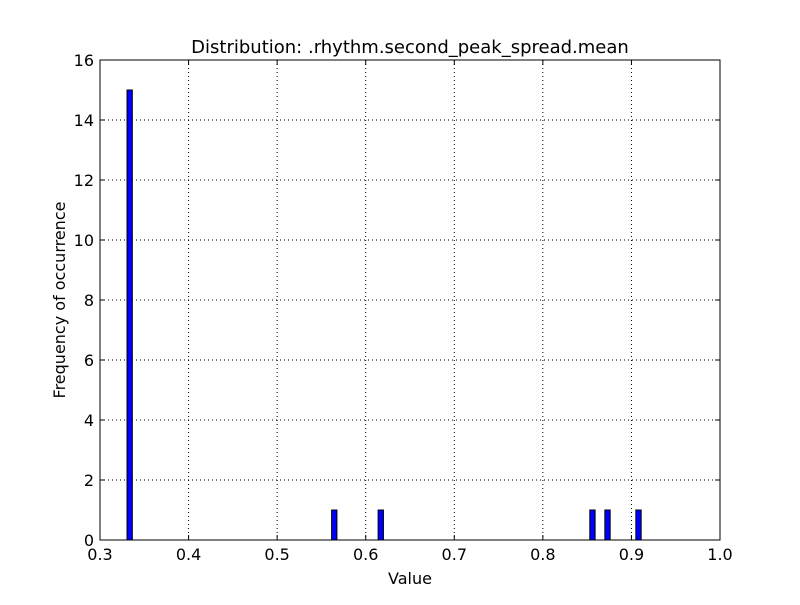  I want to click on x-tick-label: 0.5, so click(276, 554).